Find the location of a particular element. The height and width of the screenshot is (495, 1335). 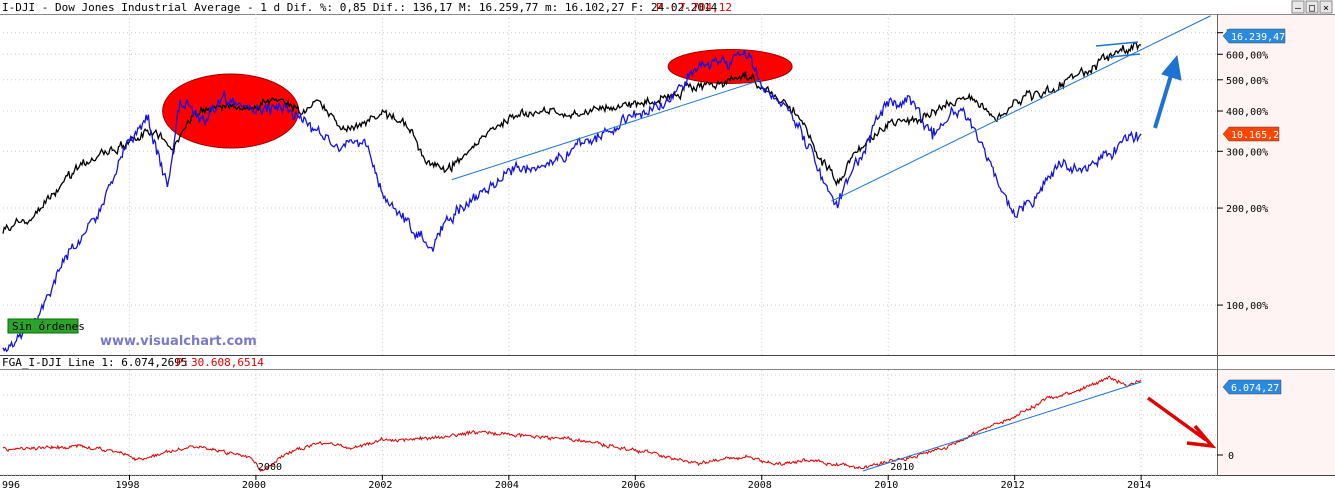

trendline-indicator is located at coordinates (1002, 426).